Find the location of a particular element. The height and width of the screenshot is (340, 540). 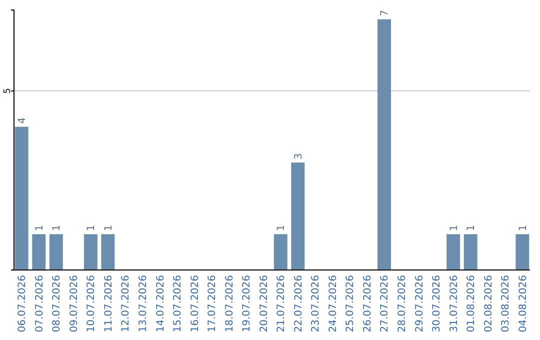

x-tick-label: 25.07.2026 is located at coordinates (350, 303).